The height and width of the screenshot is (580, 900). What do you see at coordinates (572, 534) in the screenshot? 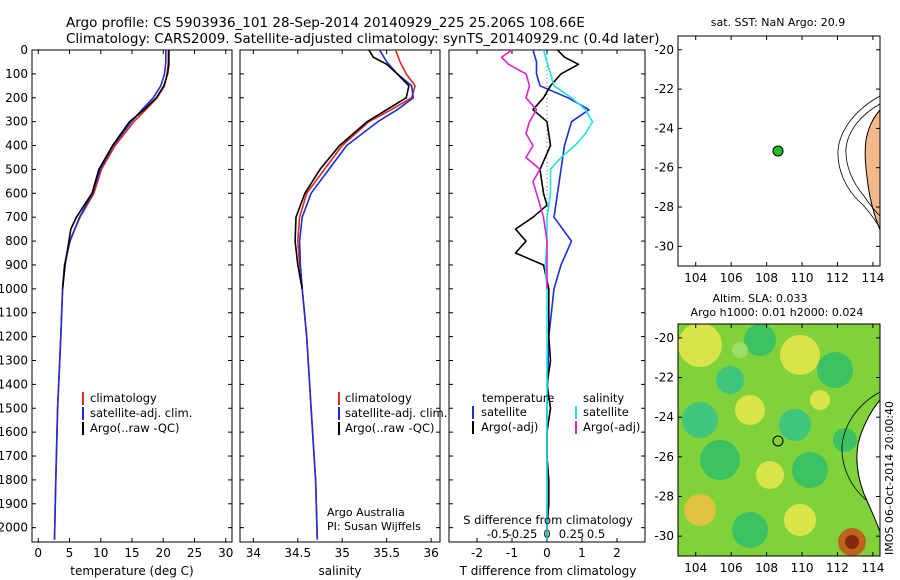
I see `s-diff-tick-label: 0.25` at bounding box center [572, 534].